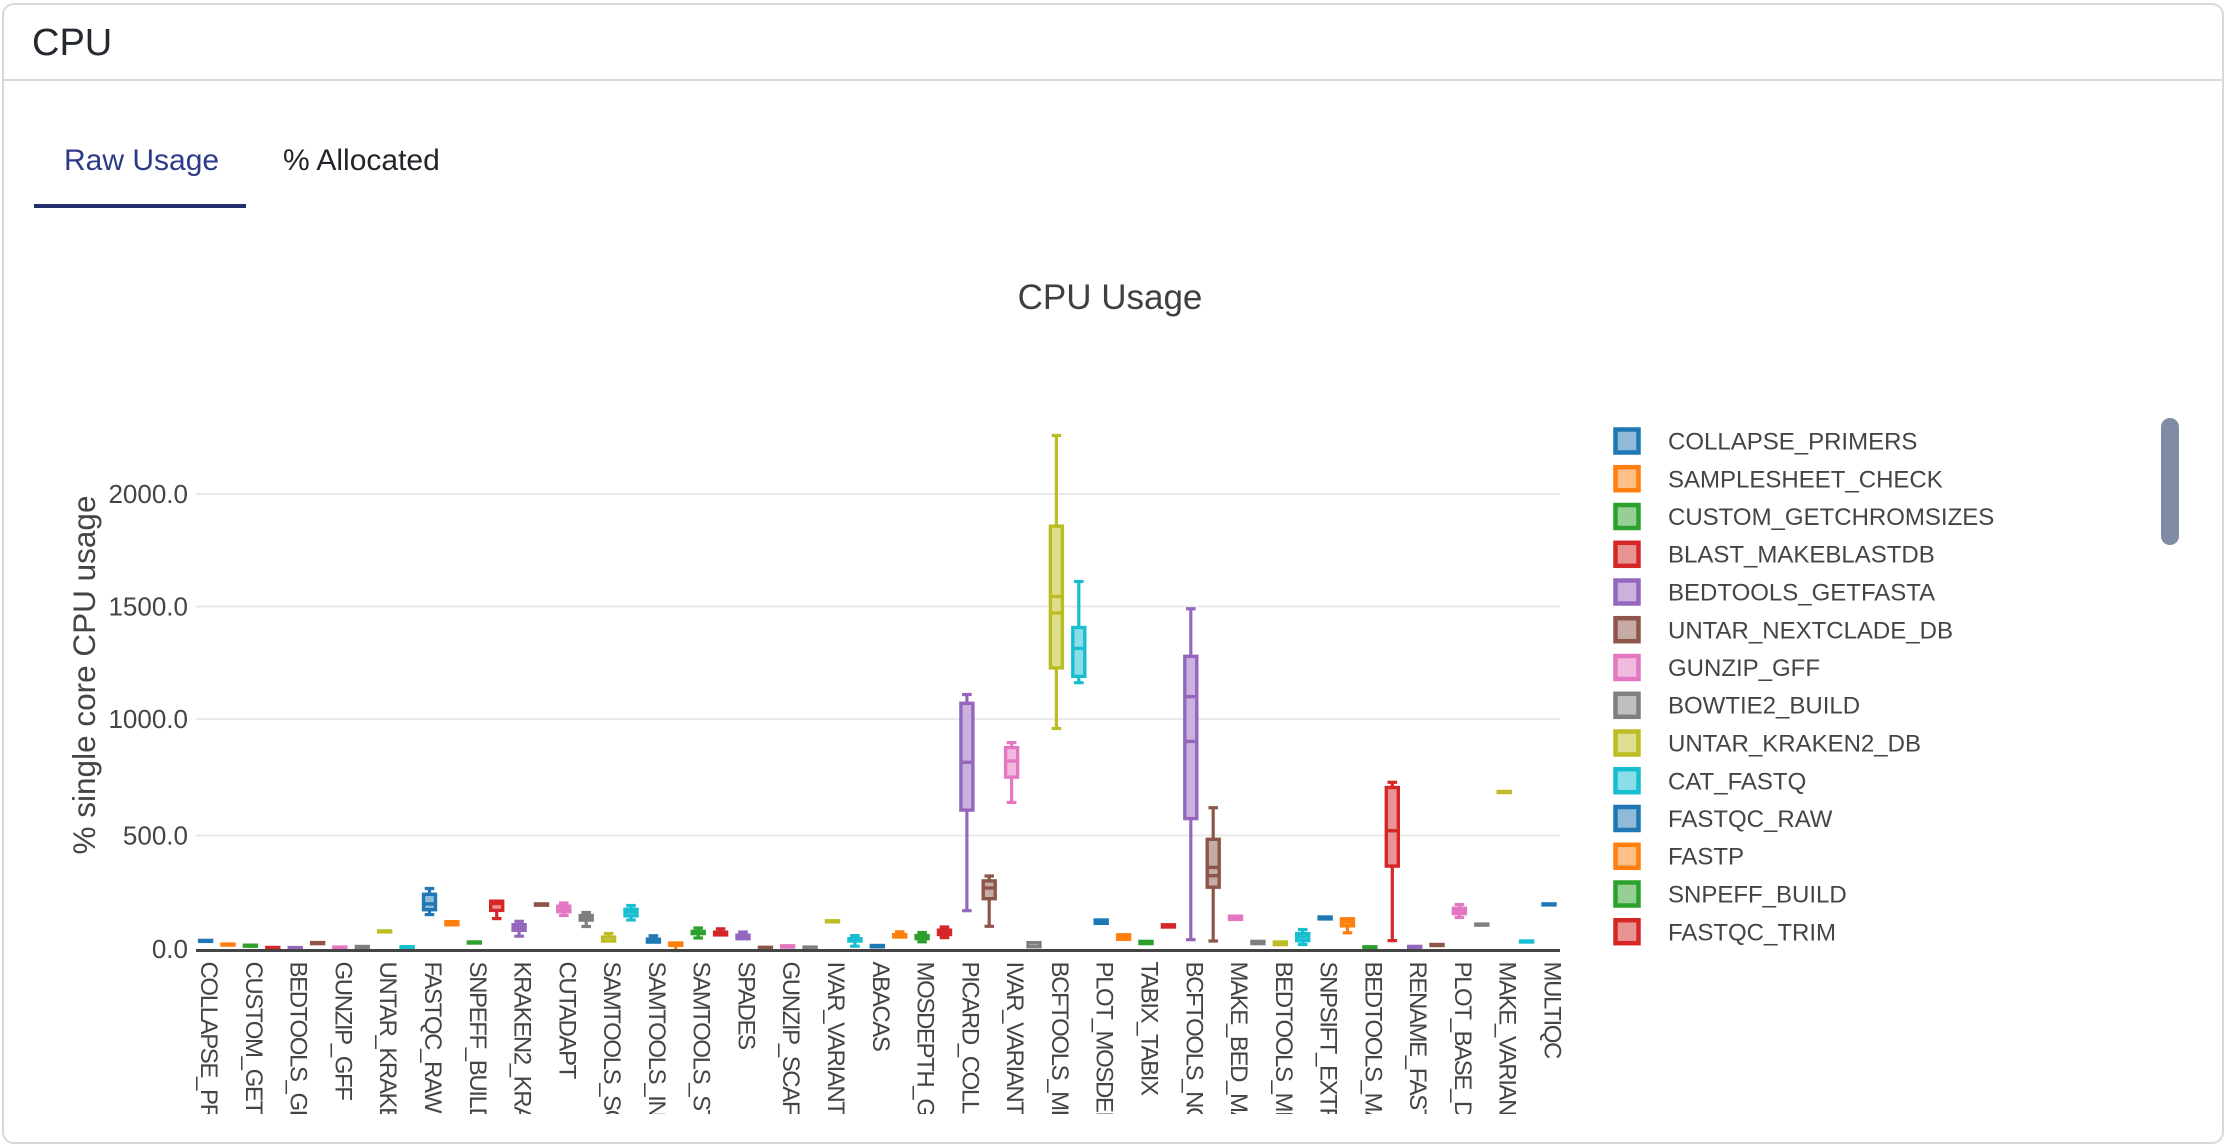 The image size is (2226, 1146). What do you see at coordinates (1805, 479) in the screenshot?
I see `svg-text: SAMPLESHEET_CHECK` at bounding box center [1805, 479].